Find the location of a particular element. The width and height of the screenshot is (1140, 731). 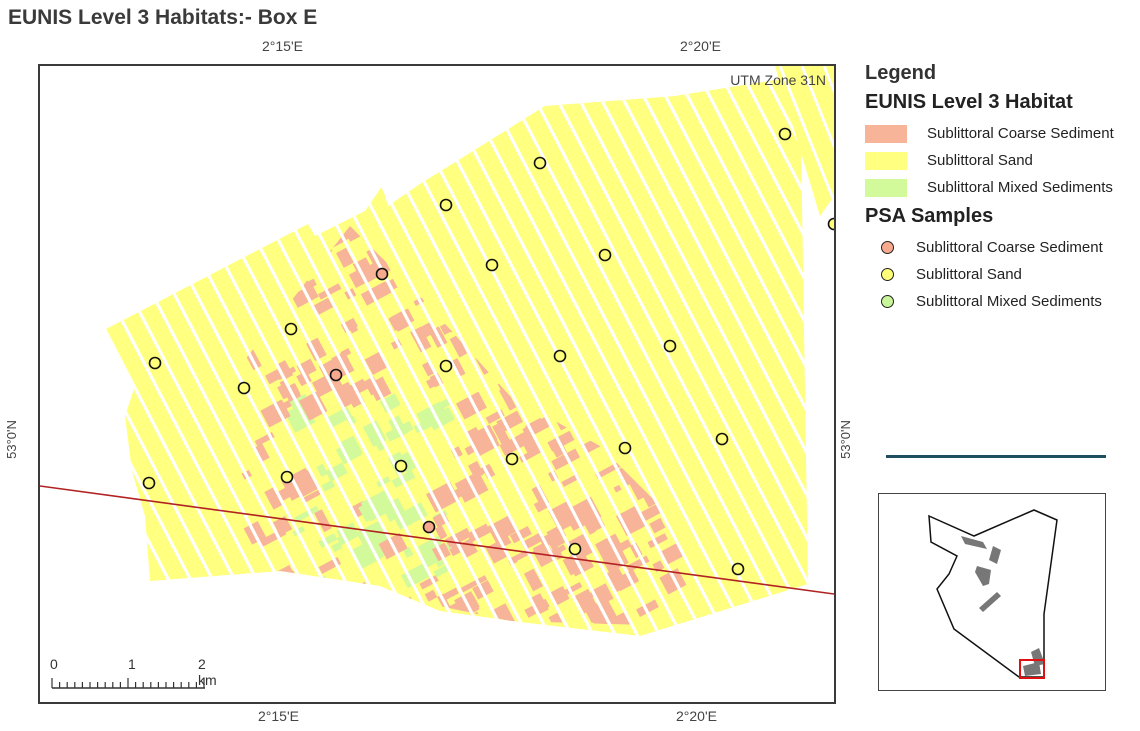

legend-sample-coarse: Sublittoral Coarse Sediment is located at coordinates (1002, 247).